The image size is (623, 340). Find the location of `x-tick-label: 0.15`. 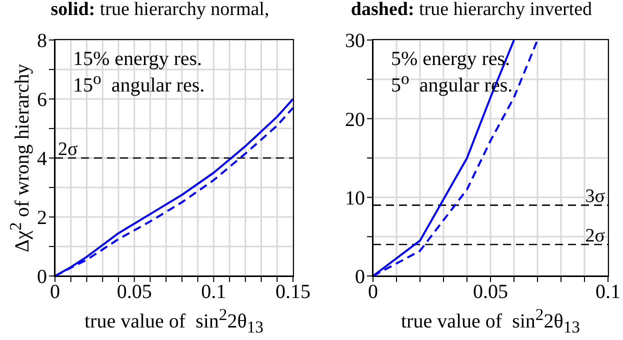

x-tick-label: 0.15 is located at coordinates (293, 292).